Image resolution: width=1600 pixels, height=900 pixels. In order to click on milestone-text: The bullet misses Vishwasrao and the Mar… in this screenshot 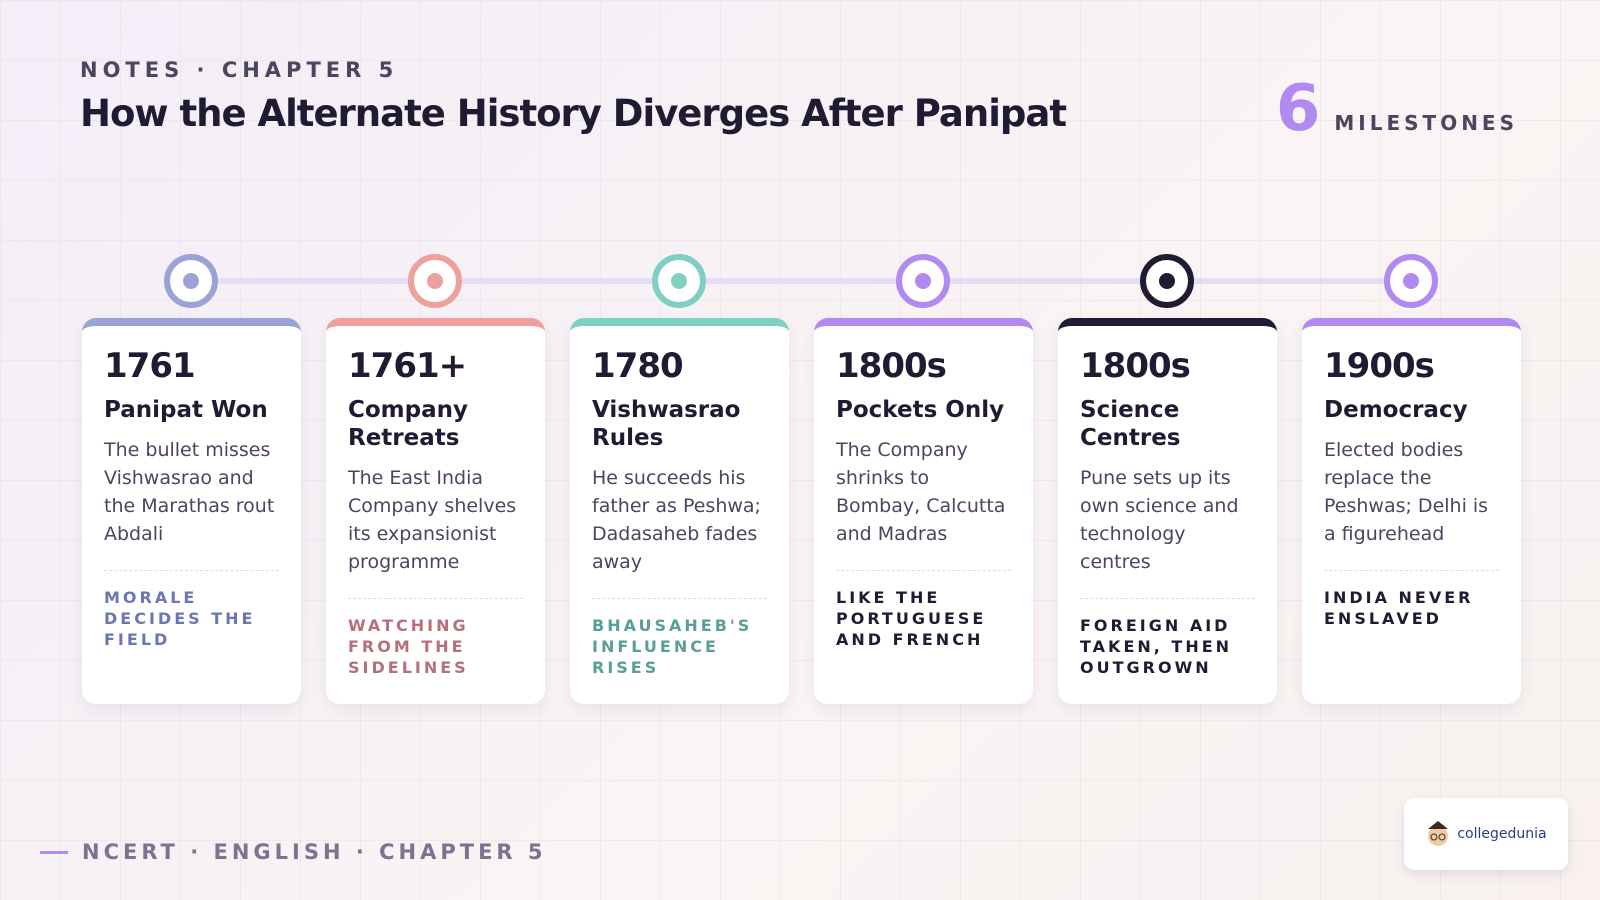, I will do `click(189, 492)`.